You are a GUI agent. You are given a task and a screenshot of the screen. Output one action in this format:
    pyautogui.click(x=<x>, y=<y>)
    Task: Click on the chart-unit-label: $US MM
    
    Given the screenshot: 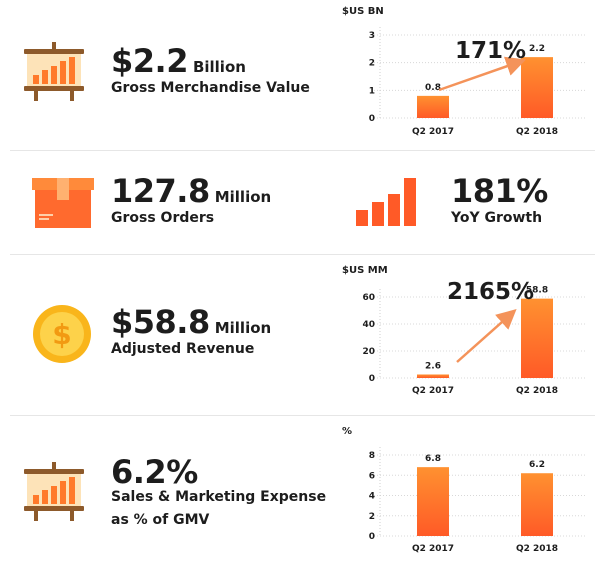 What is the action you would take?
    pyautogui.click(x=365, y=270)
    